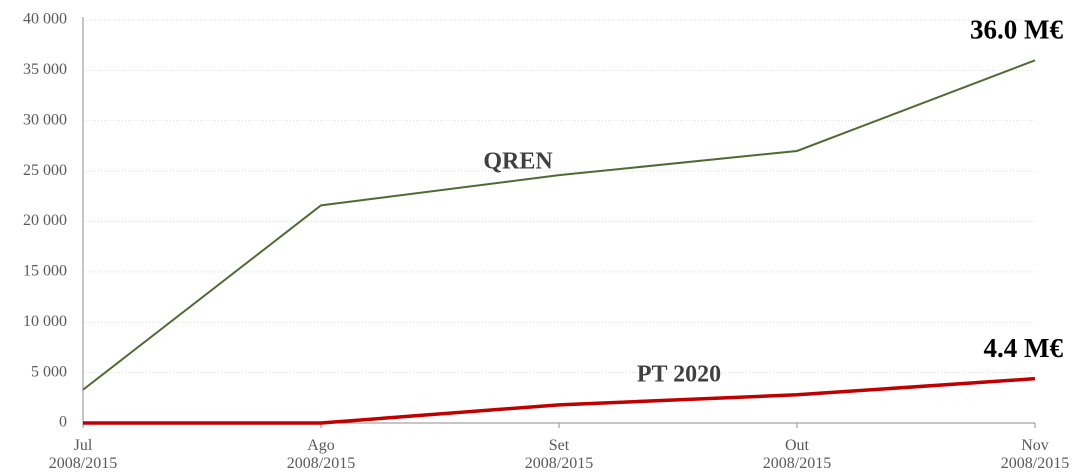 The width and height of the screenshot is (1082, 476). Describe the element at coordinates (679, 375) in the screenshot. I see `series-label: PT 2020` at that location.